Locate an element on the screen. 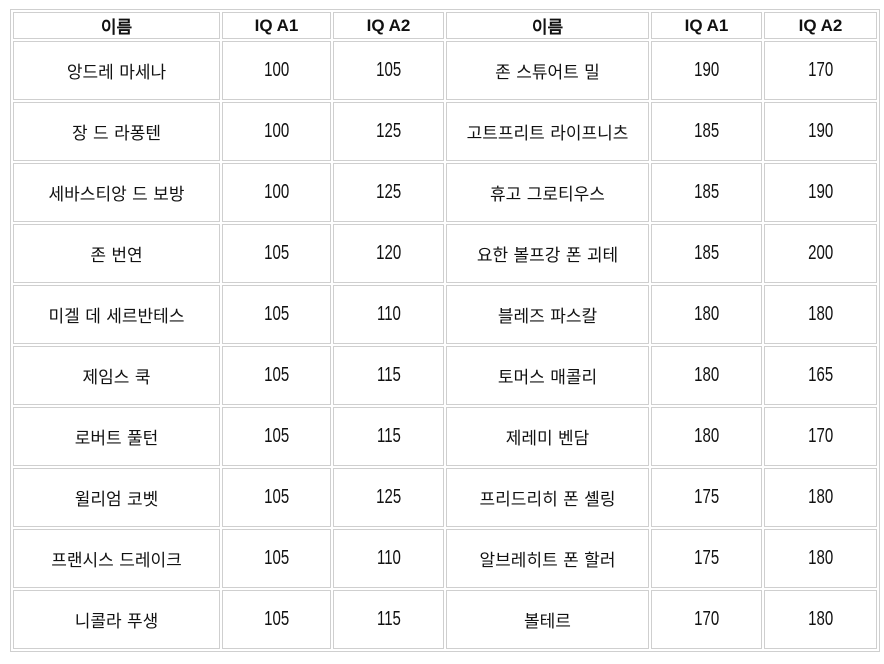 The width and height of the screenshot is (884, 664). cell-name: 제임스 쿡 is located at coordinates (116, 375).